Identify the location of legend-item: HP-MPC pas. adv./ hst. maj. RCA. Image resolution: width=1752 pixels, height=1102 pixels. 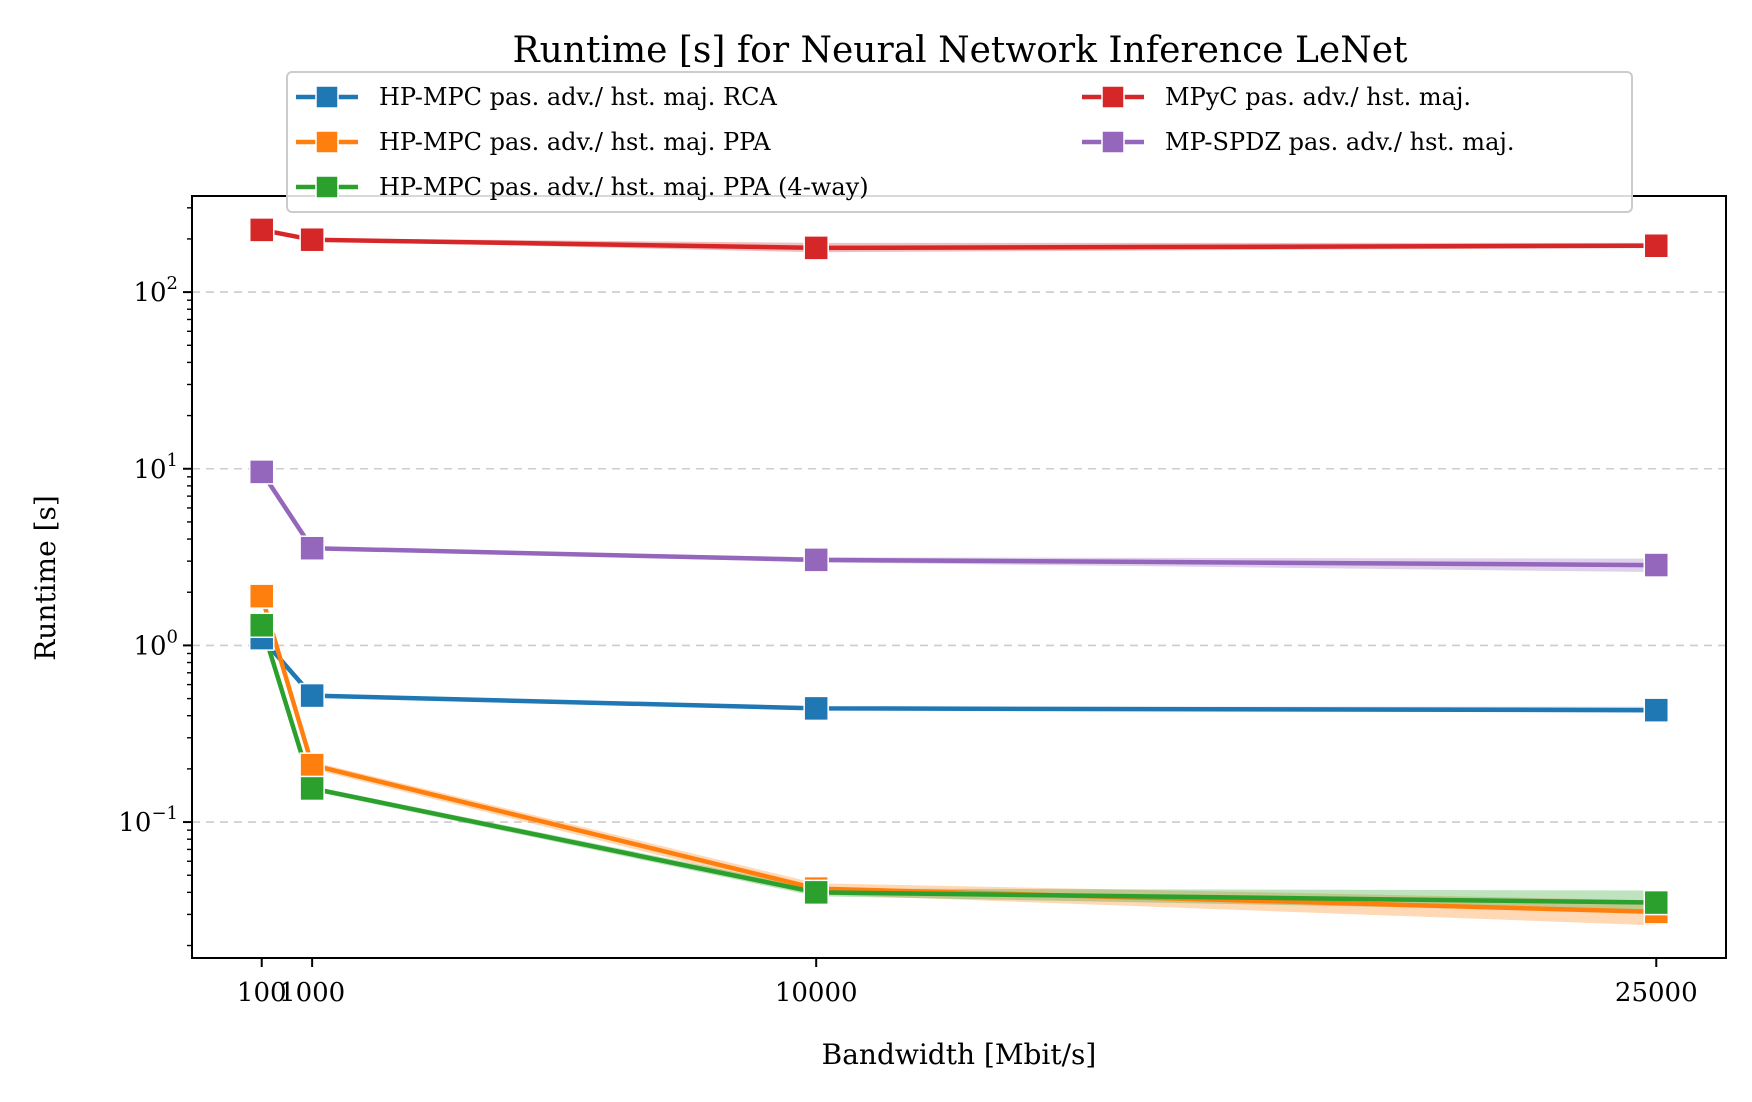
(536, 97).